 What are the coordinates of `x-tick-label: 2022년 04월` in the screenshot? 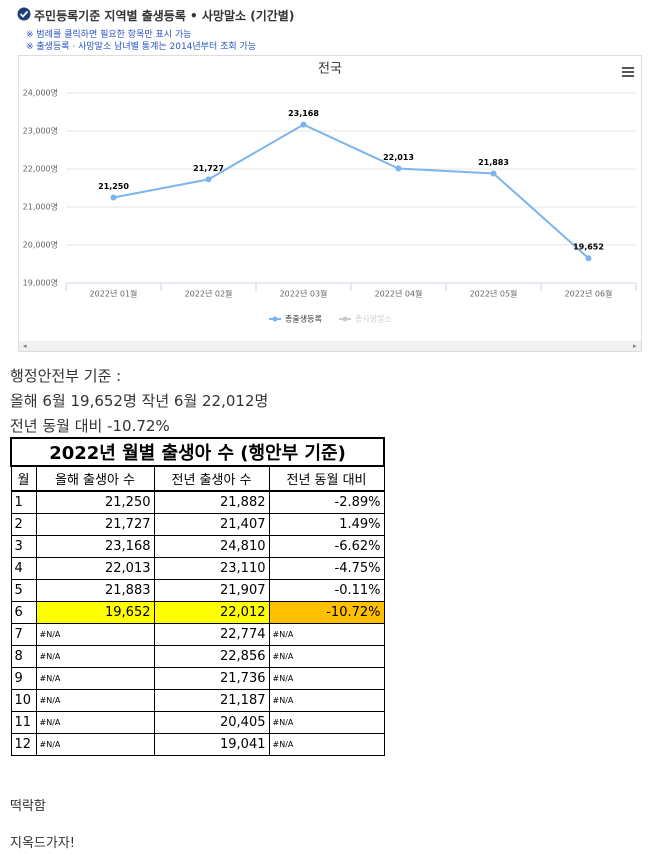 It's located at (399, 294).